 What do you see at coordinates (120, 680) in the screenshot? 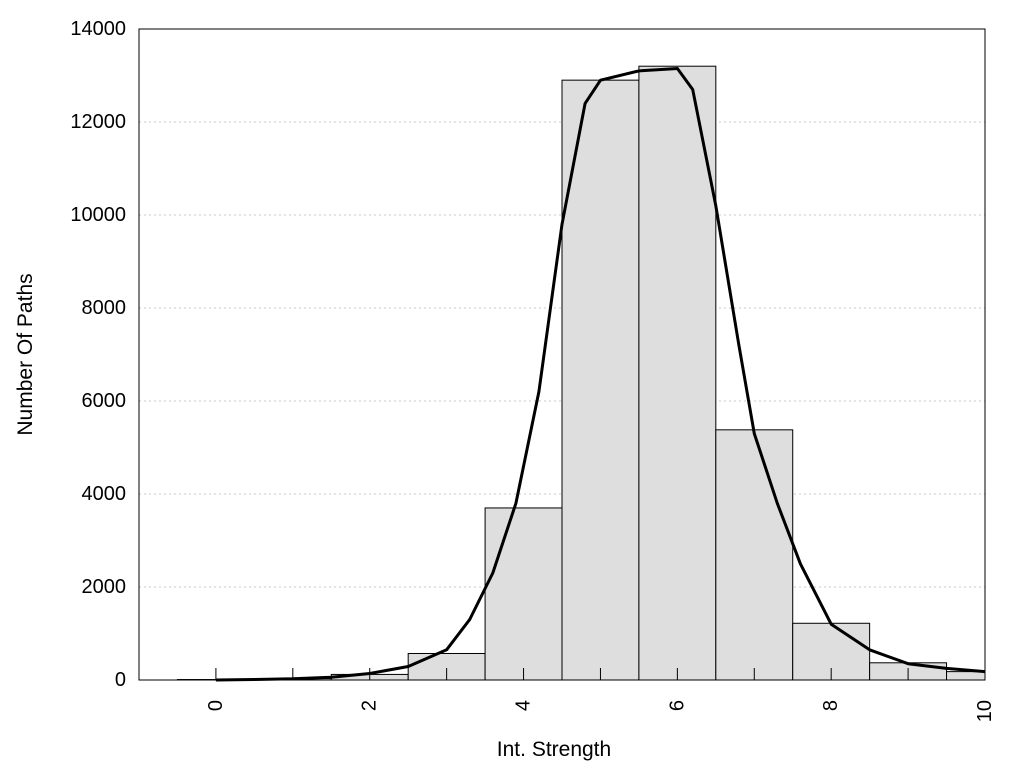
I see `y-tick-label: 0` at bounding box center [120, 680].